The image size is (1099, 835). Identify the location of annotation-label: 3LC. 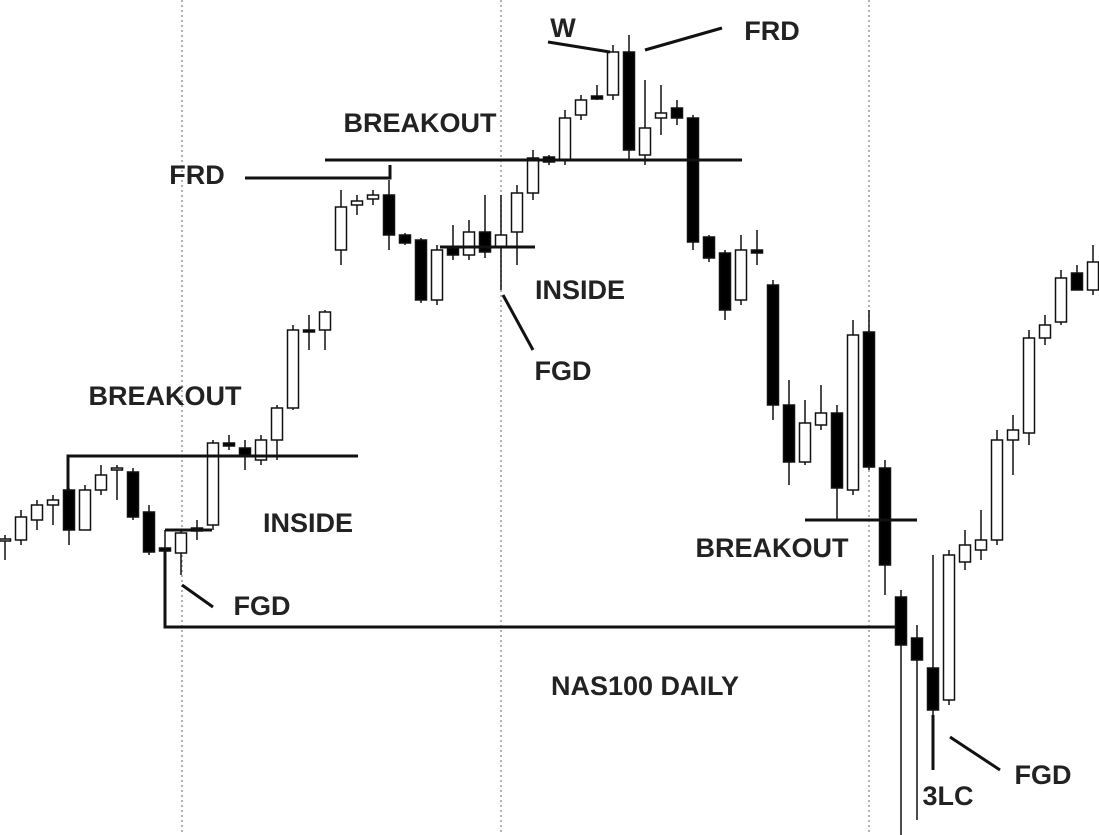
(947, 796).